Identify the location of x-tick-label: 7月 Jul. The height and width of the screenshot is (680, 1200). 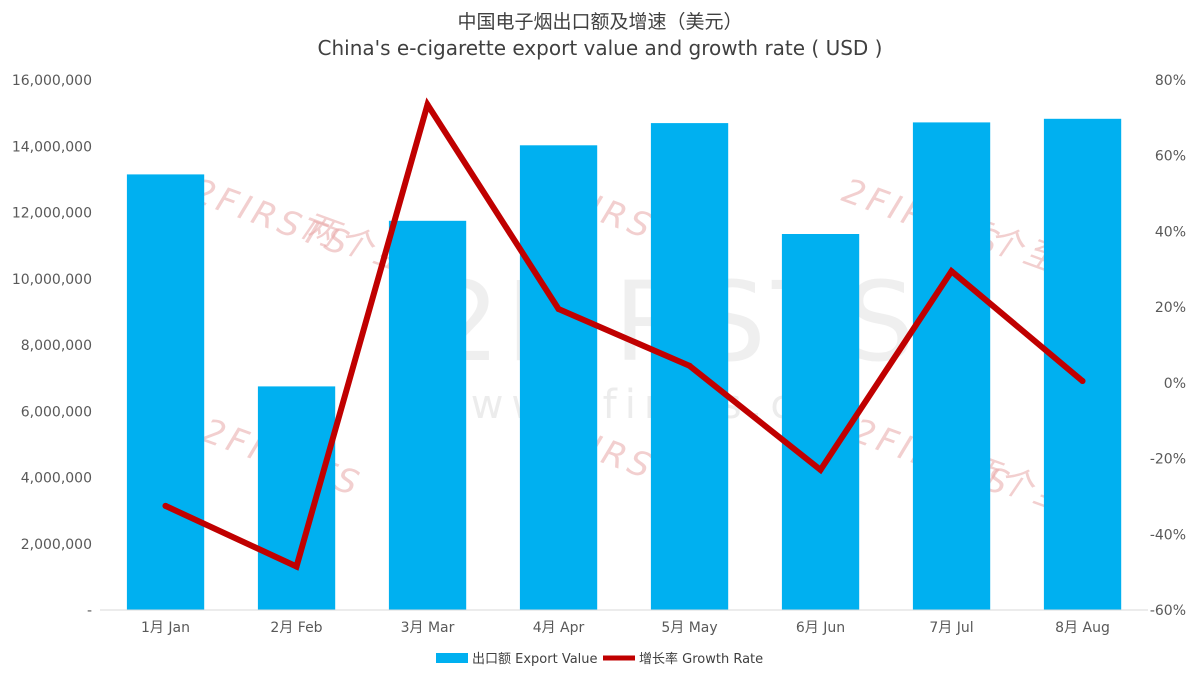
(951, 628).